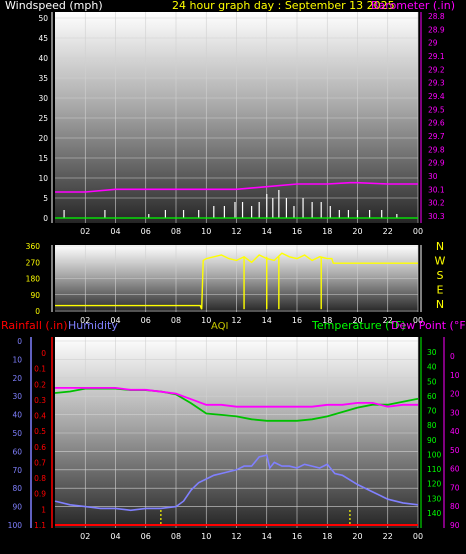  Describe the element at coordinates (432, 352) in the screenshot. I see `temperature-tick-label: 30` at that location.